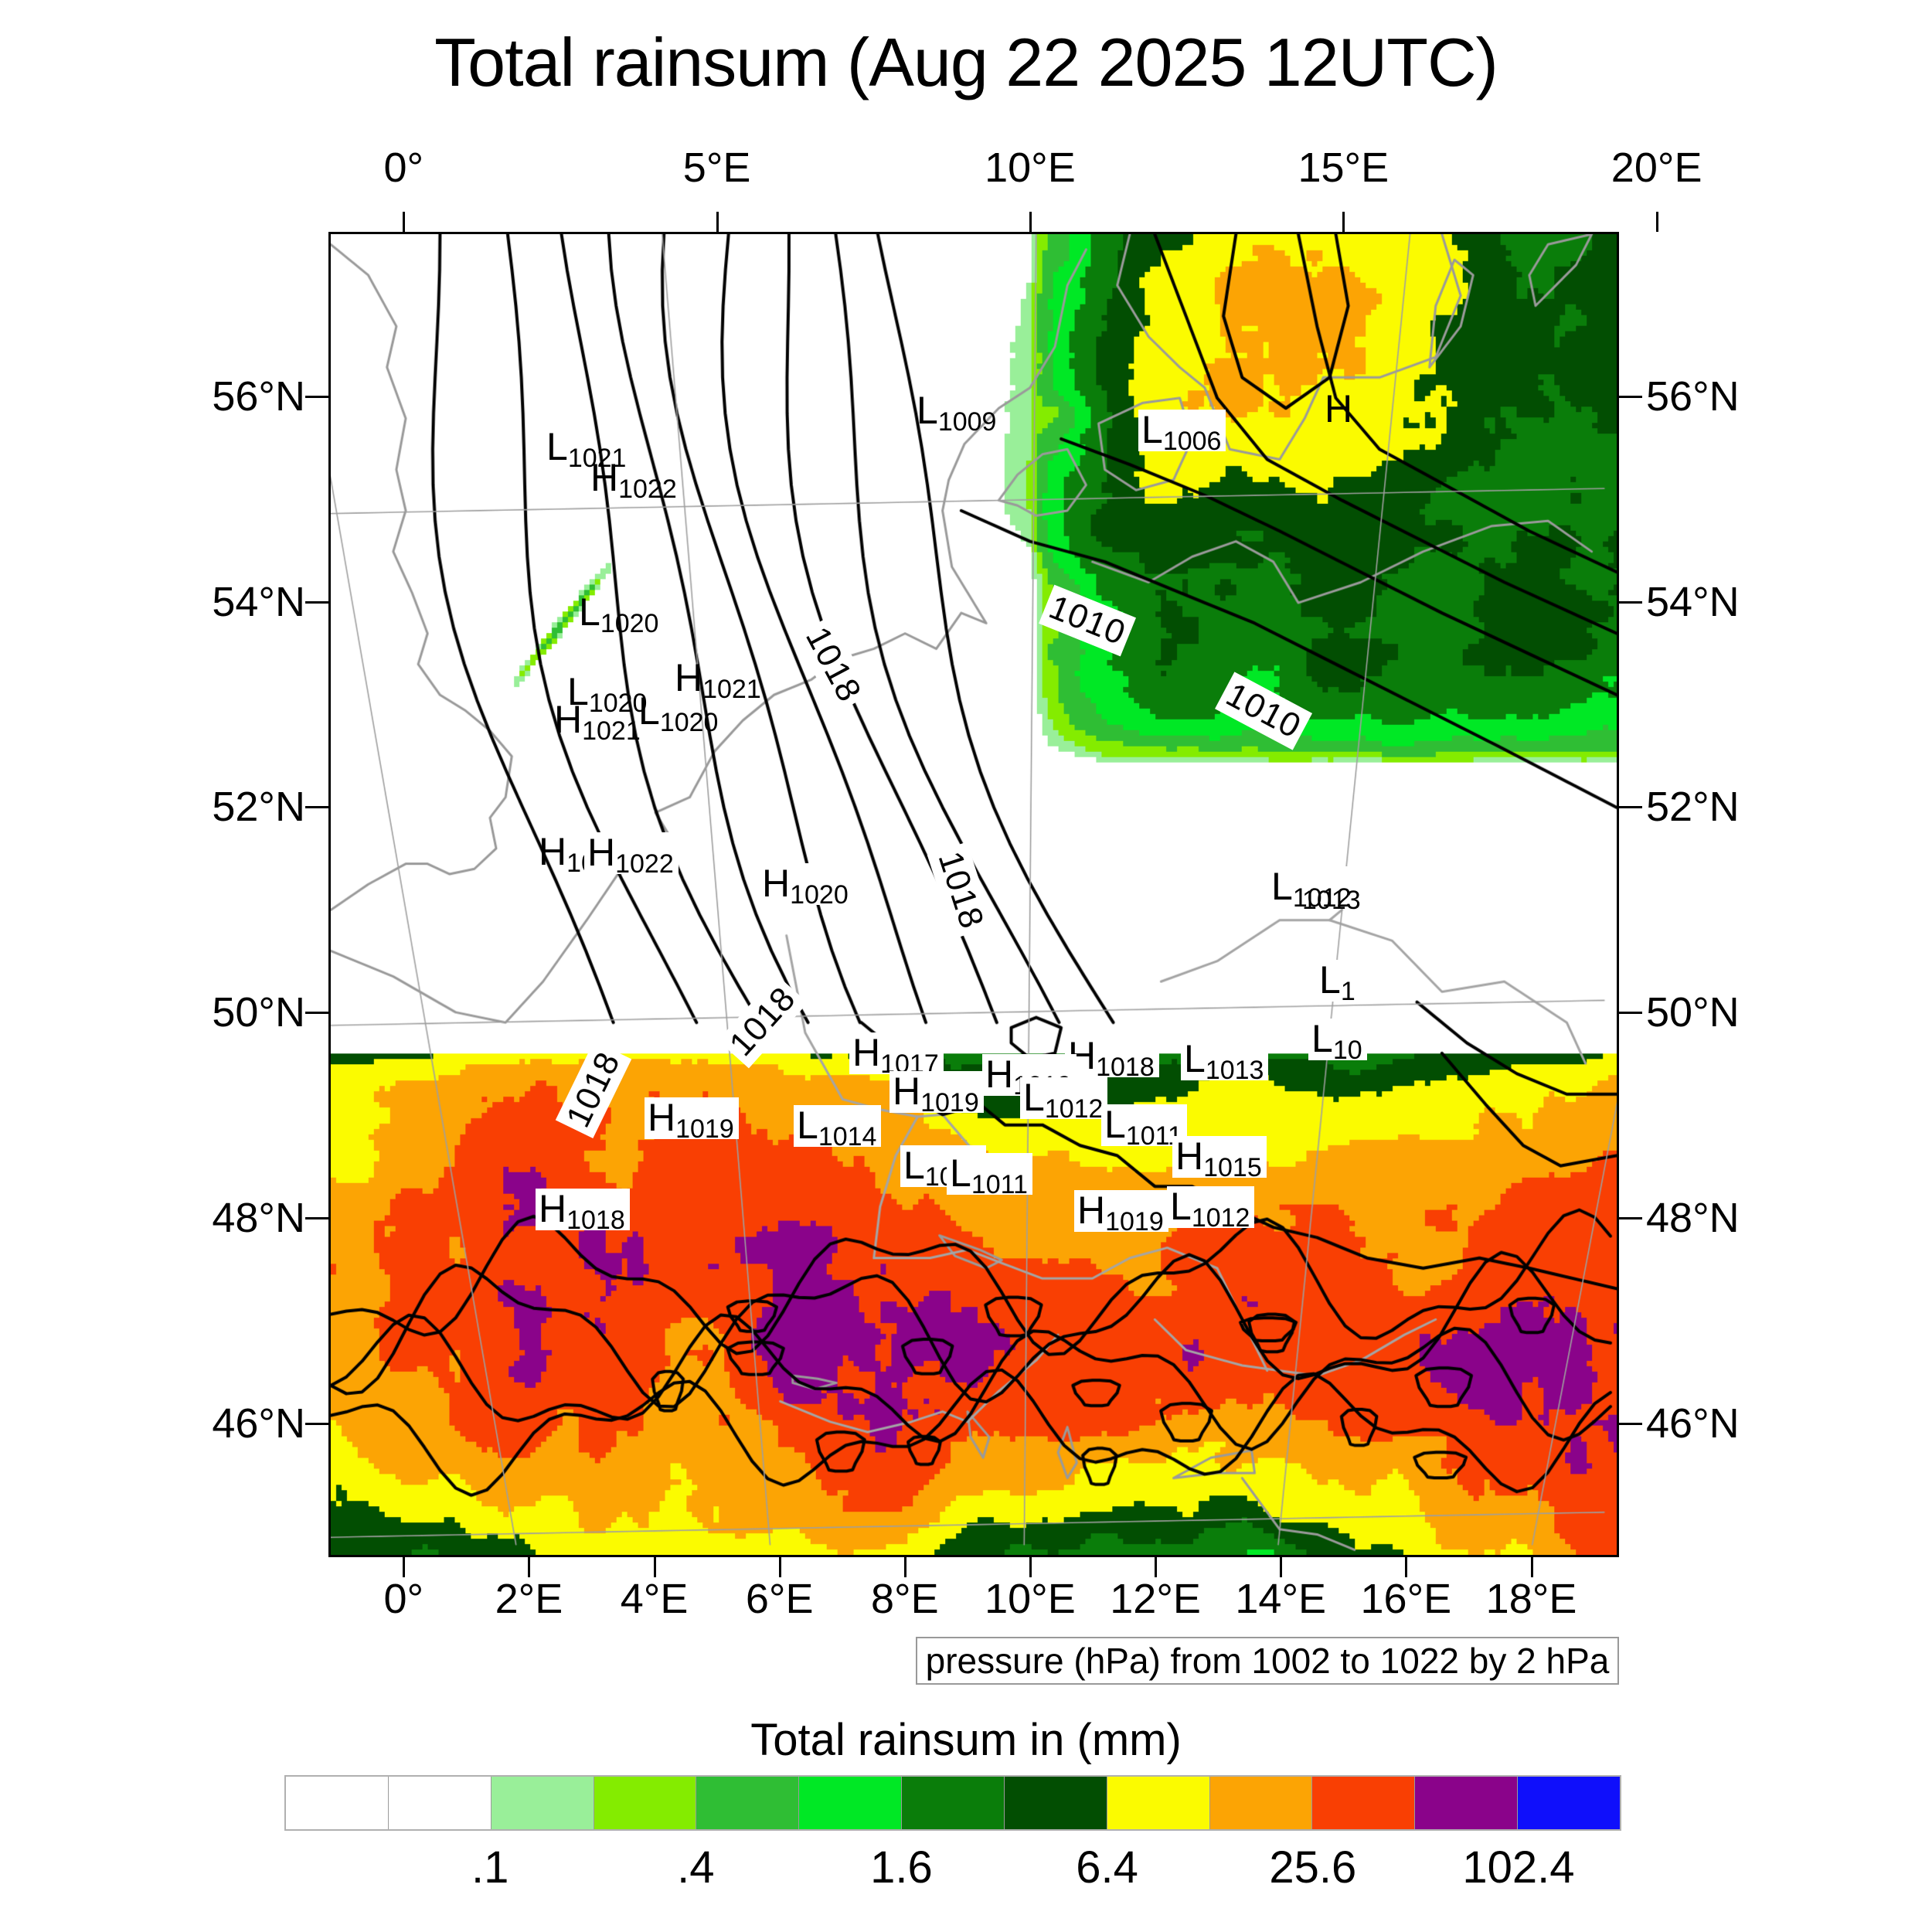 The height and width of the screenshot is (1932, 1932). I want to click on pressure-marker-low-23: L1014, so click(838, 1127).